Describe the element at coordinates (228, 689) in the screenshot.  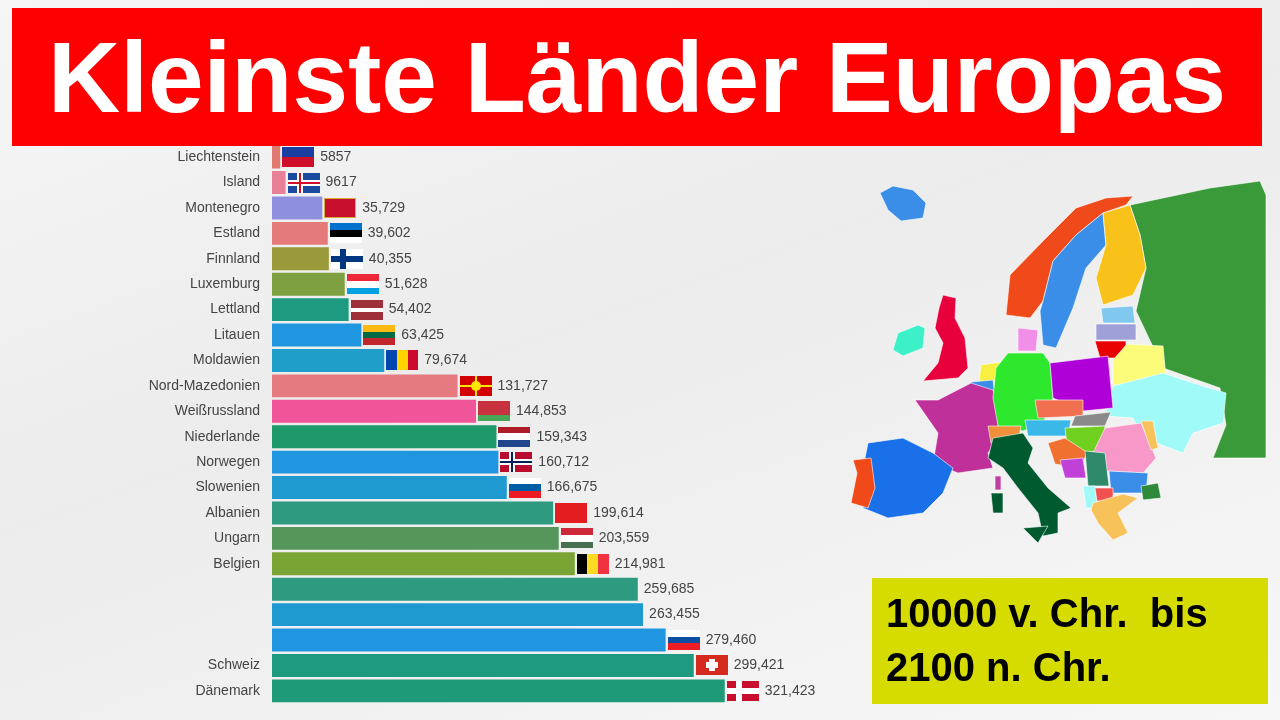
I see `y-tick-label: Dänemark` at that location.